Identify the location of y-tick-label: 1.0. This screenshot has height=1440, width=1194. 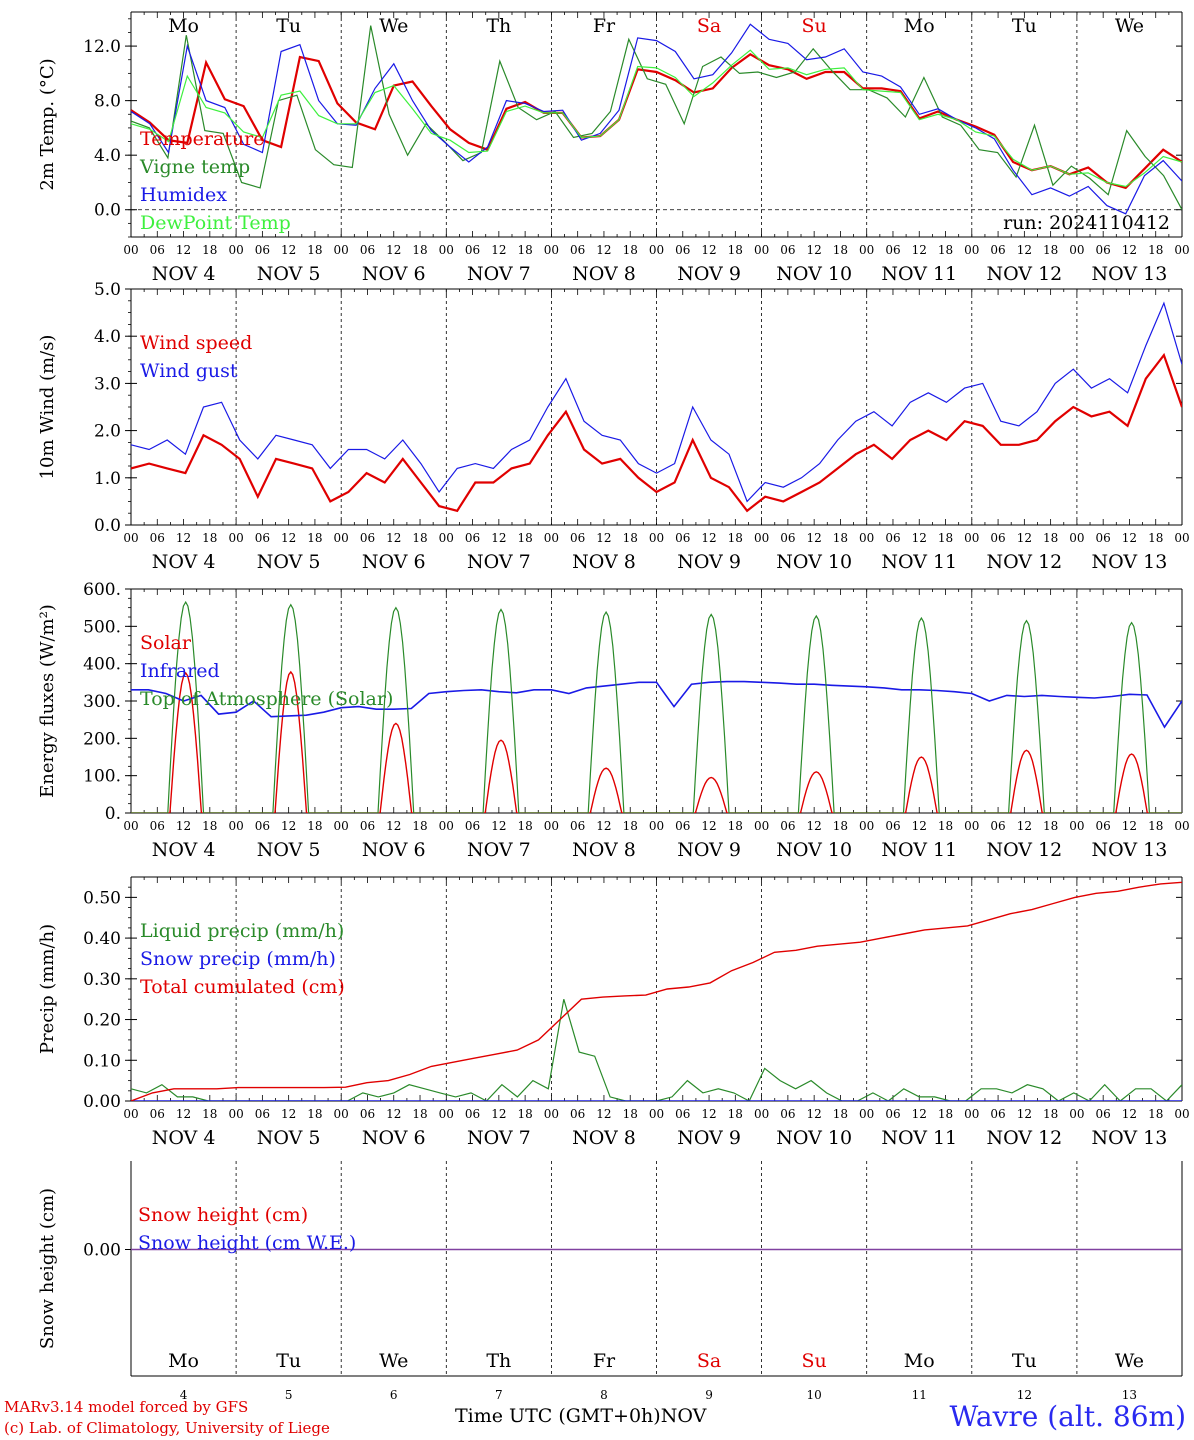
(107, 479).